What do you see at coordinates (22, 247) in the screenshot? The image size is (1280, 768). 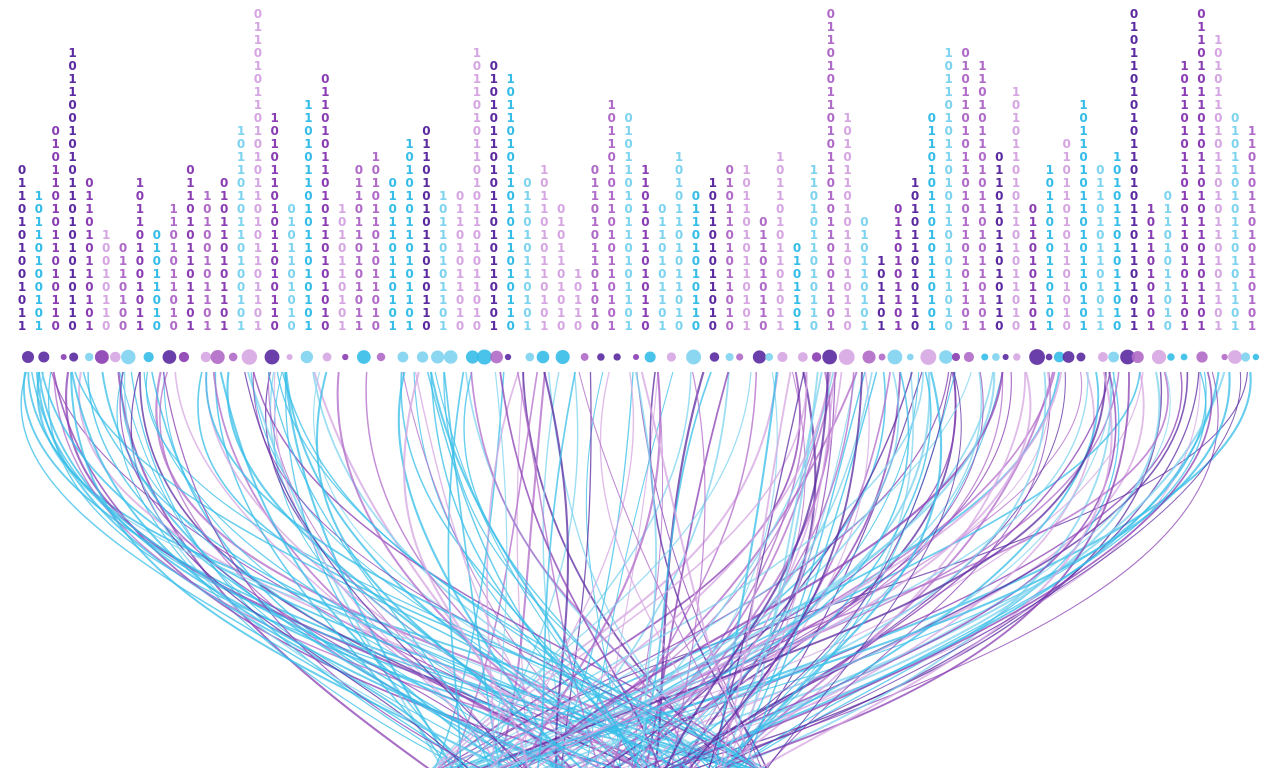 I see `binary-column: 0110101001011` at bounding box center [22, 247].